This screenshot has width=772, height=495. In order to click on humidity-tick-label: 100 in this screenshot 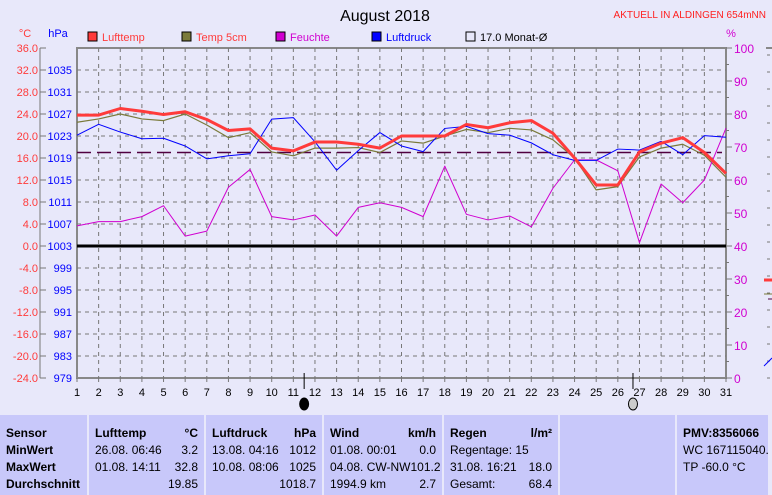, I will do `click(744, 49)`.